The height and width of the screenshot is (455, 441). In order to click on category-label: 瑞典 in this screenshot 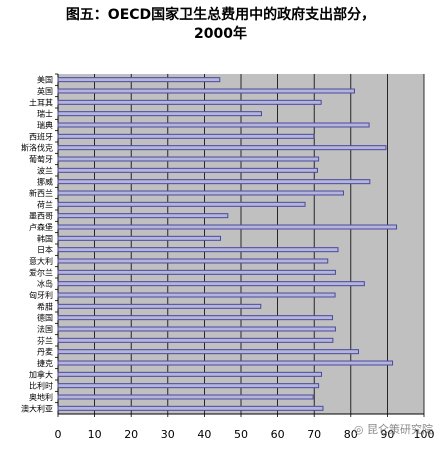, I will do `click(45, 125)`.